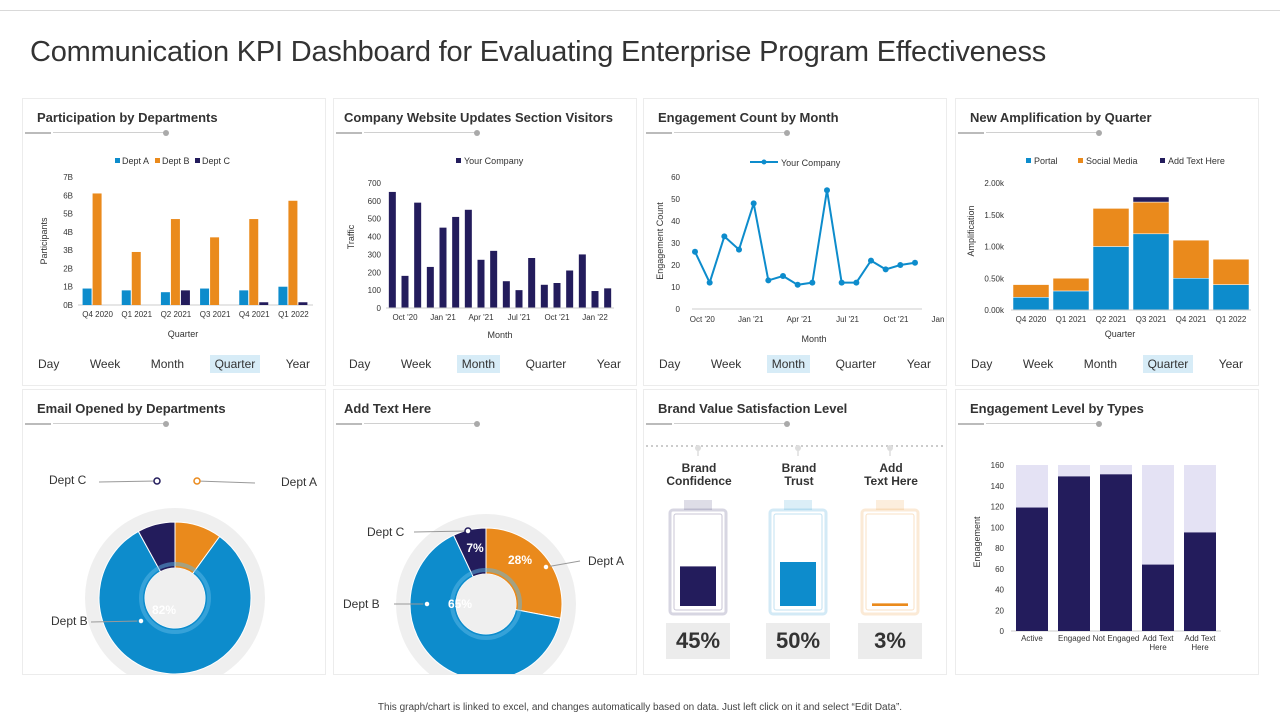 Image resolution: width=1280 pixels, height=720 pixels. I want to click on add-text-donut: 28% Dept A 65% Dept B 7% Dept C, so click(485, 554).